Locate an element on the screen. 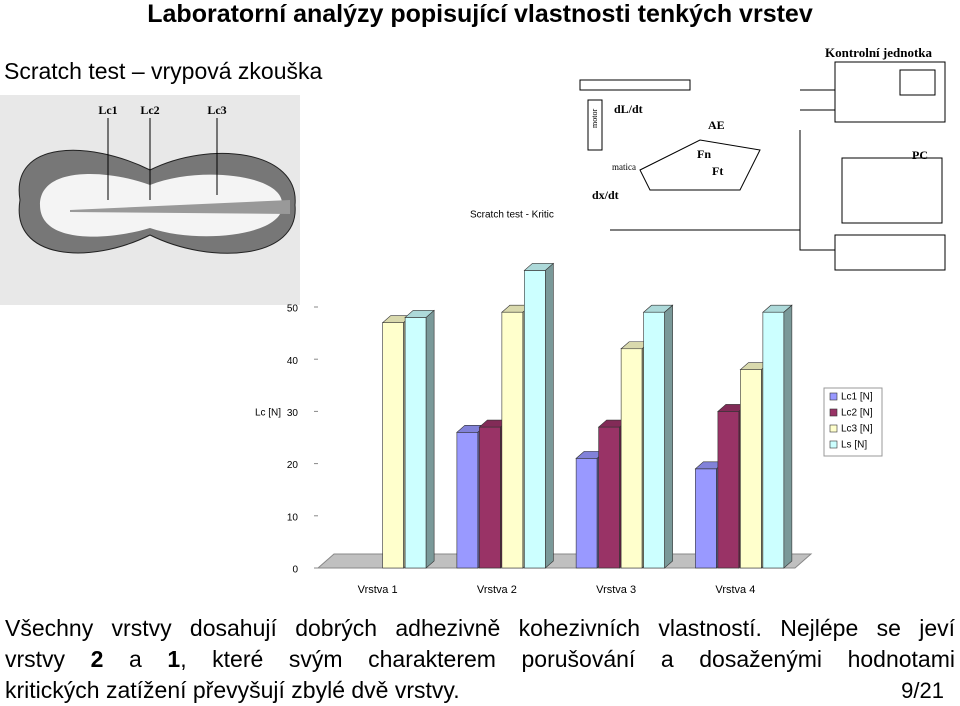  app-label: dx/dt is located at coordinates (605, 195).